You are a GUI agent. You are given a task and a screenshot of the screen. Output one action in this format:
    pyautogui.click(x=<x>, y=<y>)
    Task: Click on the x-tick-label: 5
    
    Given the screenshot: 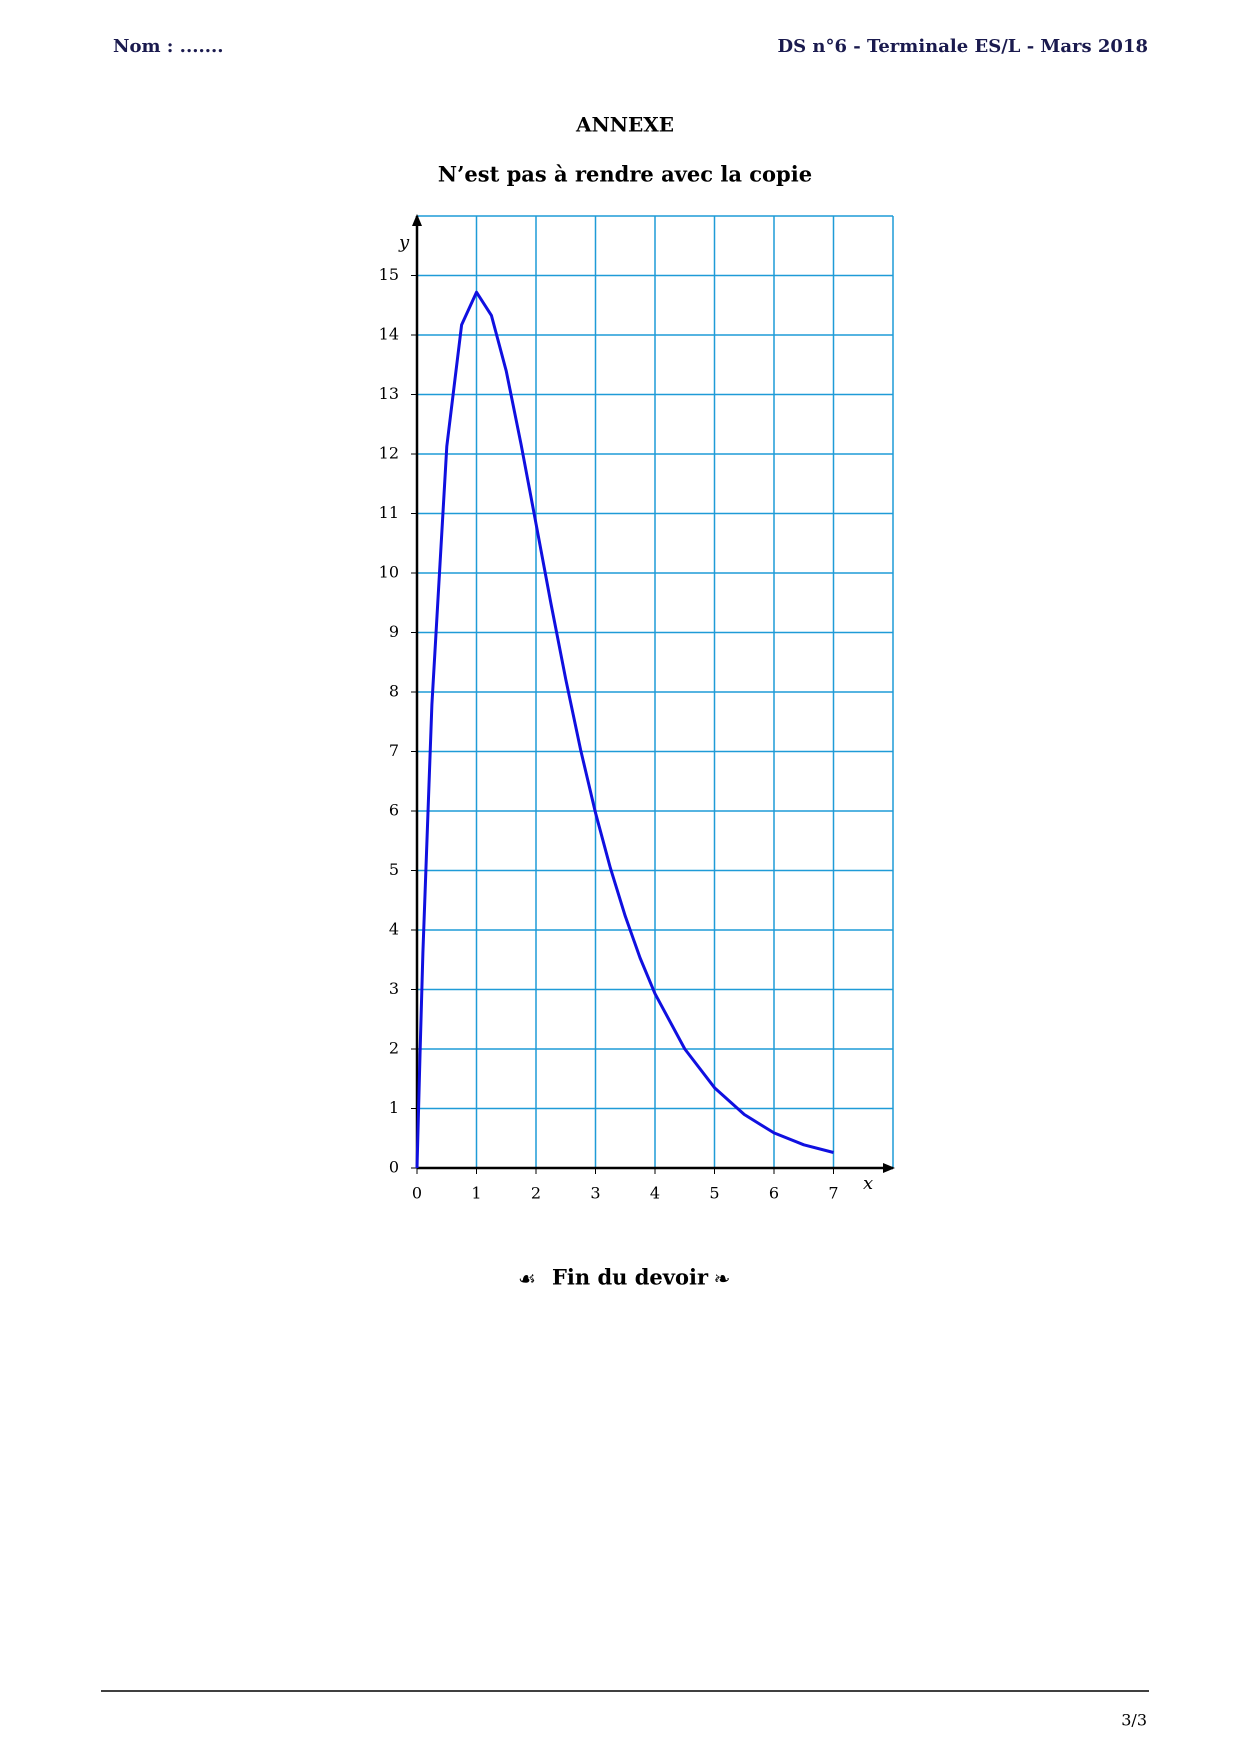 What is the action you would take?
    pyautogui.click(x=714, y=1193)
    